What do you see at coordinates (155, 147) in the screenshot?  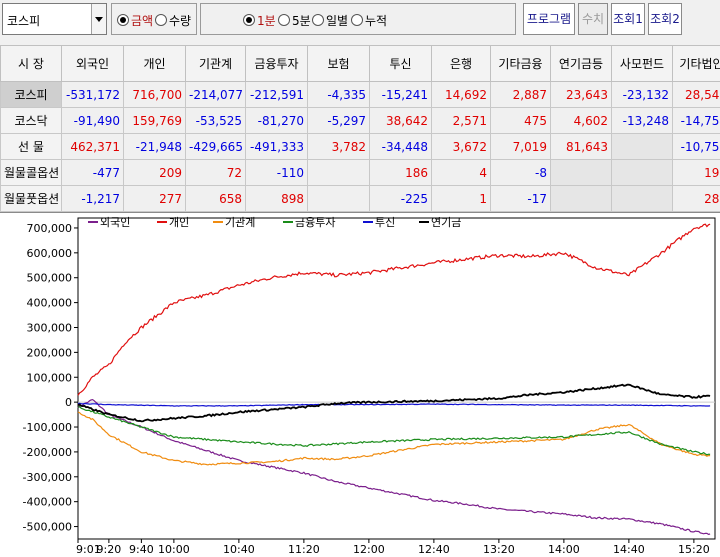 I see `table-cell: -21,948` at bounding box center [155, 147].